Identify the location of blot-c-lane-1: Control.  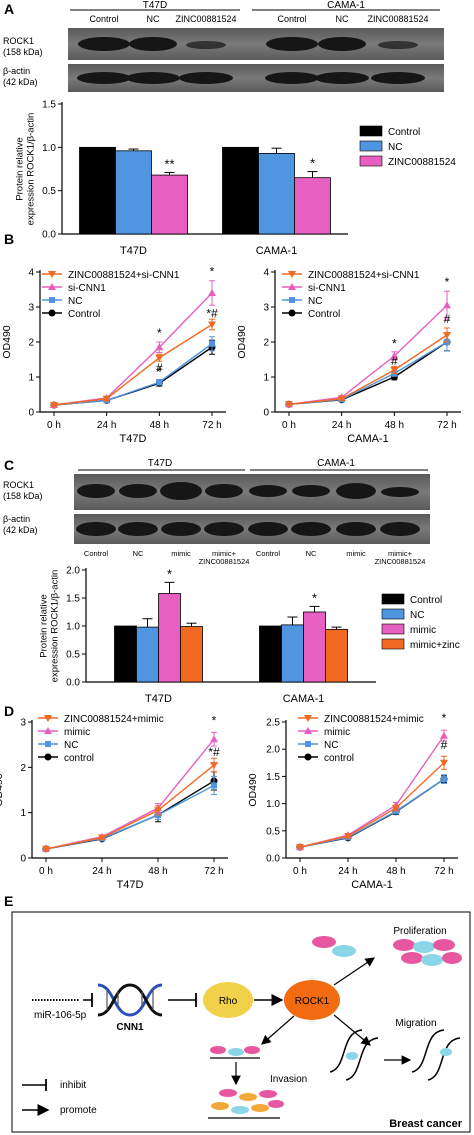
(96, 553).